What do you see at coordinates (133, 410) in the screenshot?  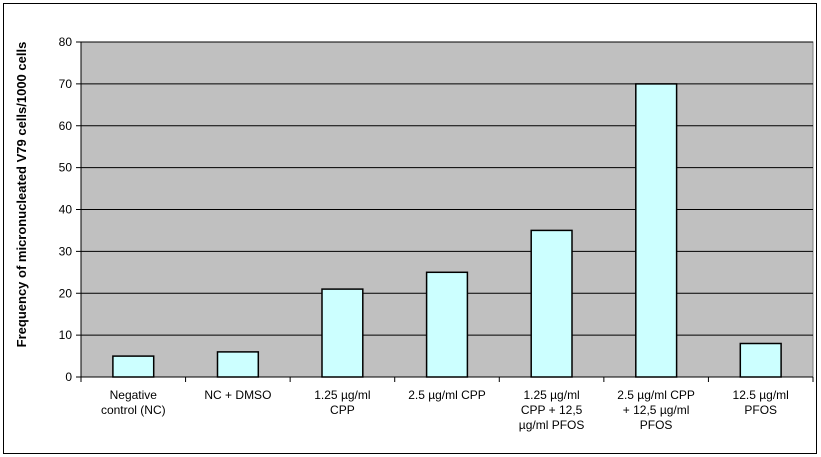 I see `x-tick-label: control (NC)` at bounding box center [133, 410].